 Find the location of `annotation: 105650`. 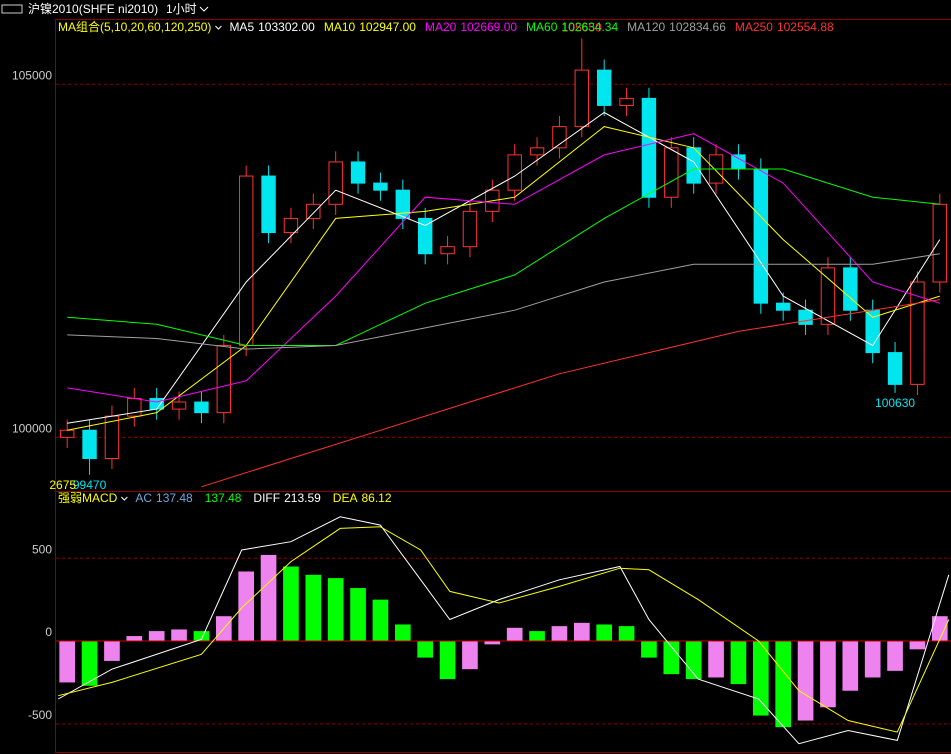

annotation: 105650 is located at coordinates (582, 28).